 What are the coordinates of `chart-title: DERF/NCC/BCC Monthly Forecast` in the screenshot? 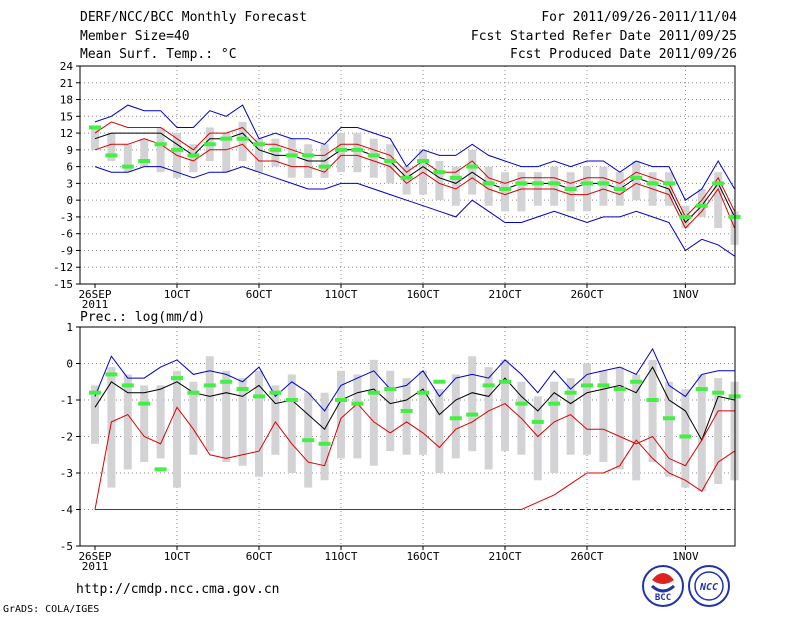 It's located at (193, 17).